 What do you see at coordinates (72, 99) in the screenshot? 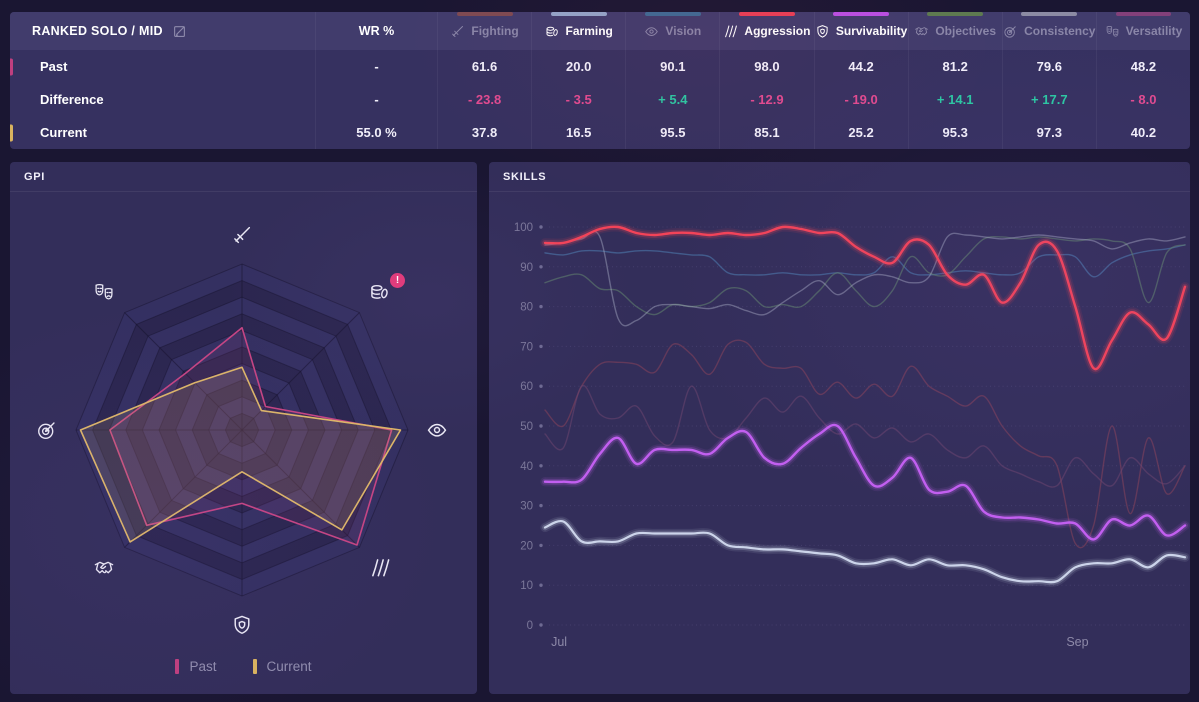
I see `row-label: Difference` at bounding box center [72, 99].